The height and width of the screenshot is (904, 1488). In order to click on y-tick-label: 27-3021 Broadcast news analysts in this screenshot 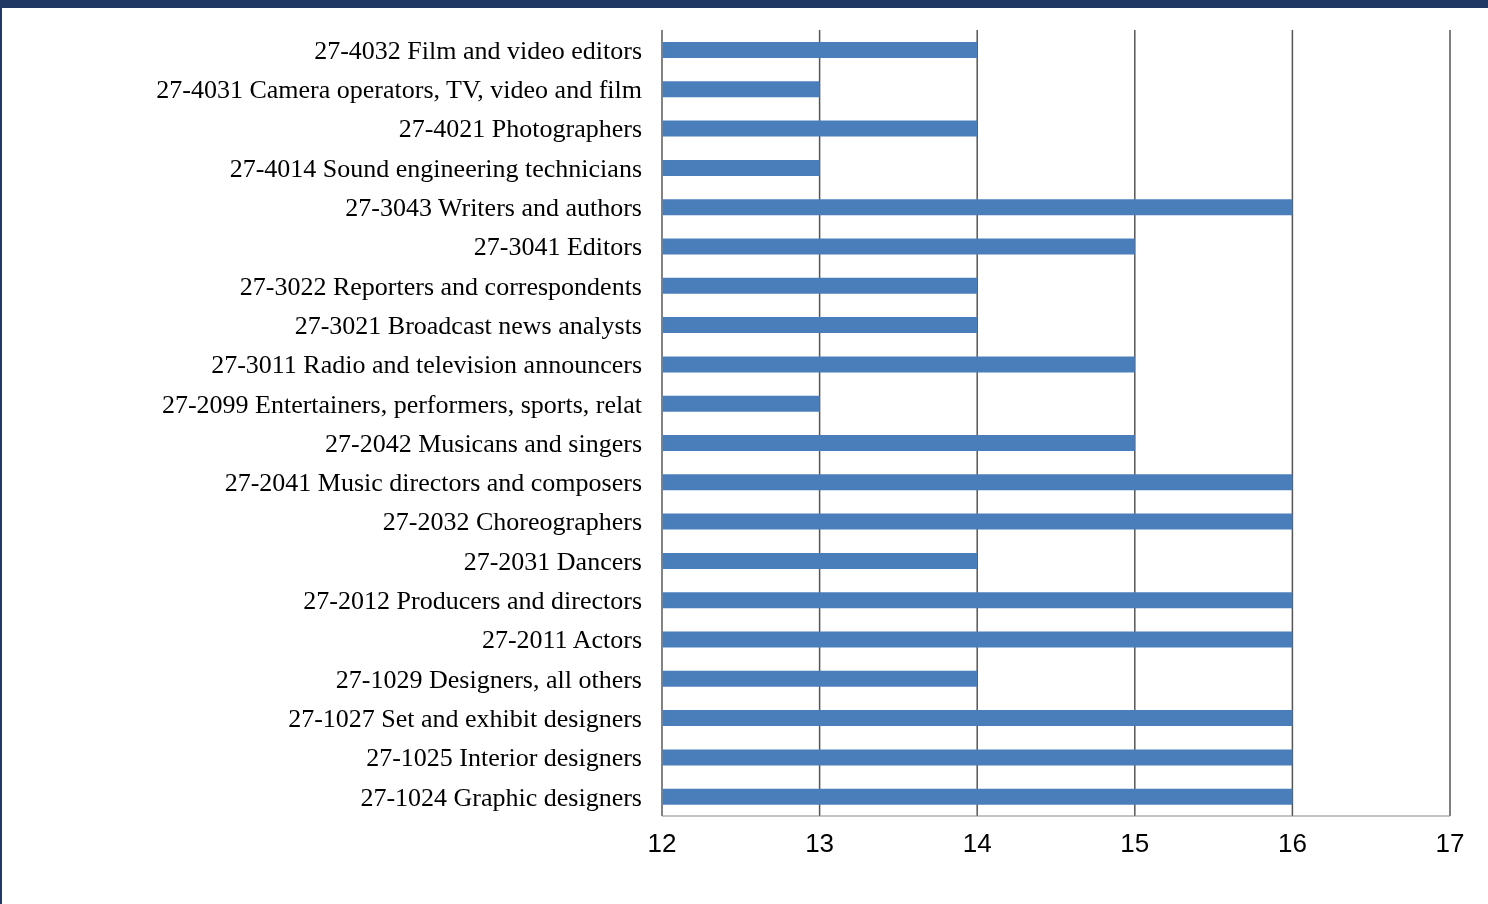, I will do `click(468, 325)`.